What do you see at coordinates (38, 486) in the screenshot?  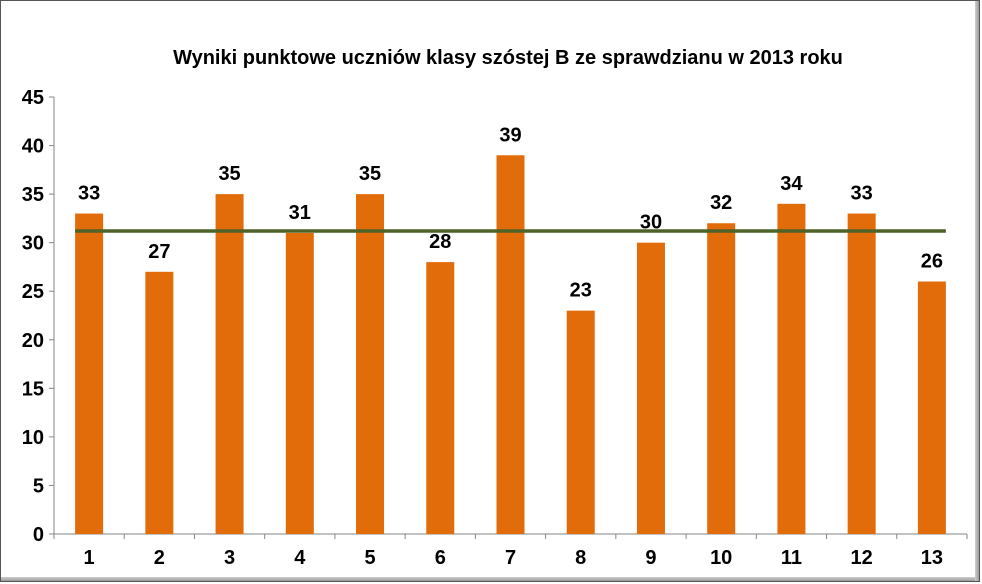 I see `y-tick-label: 5` at bounding box center [38, 486].